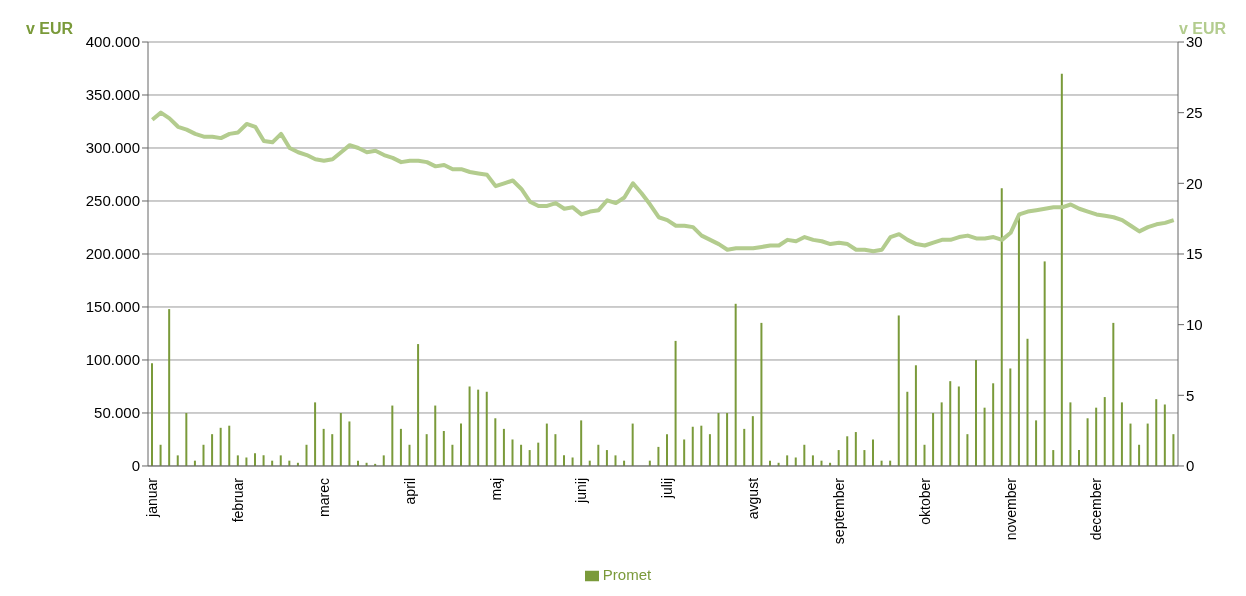 This screenshot has width=1246, height=596. I want to click on x-tick-label: november, so click(1010, 509).